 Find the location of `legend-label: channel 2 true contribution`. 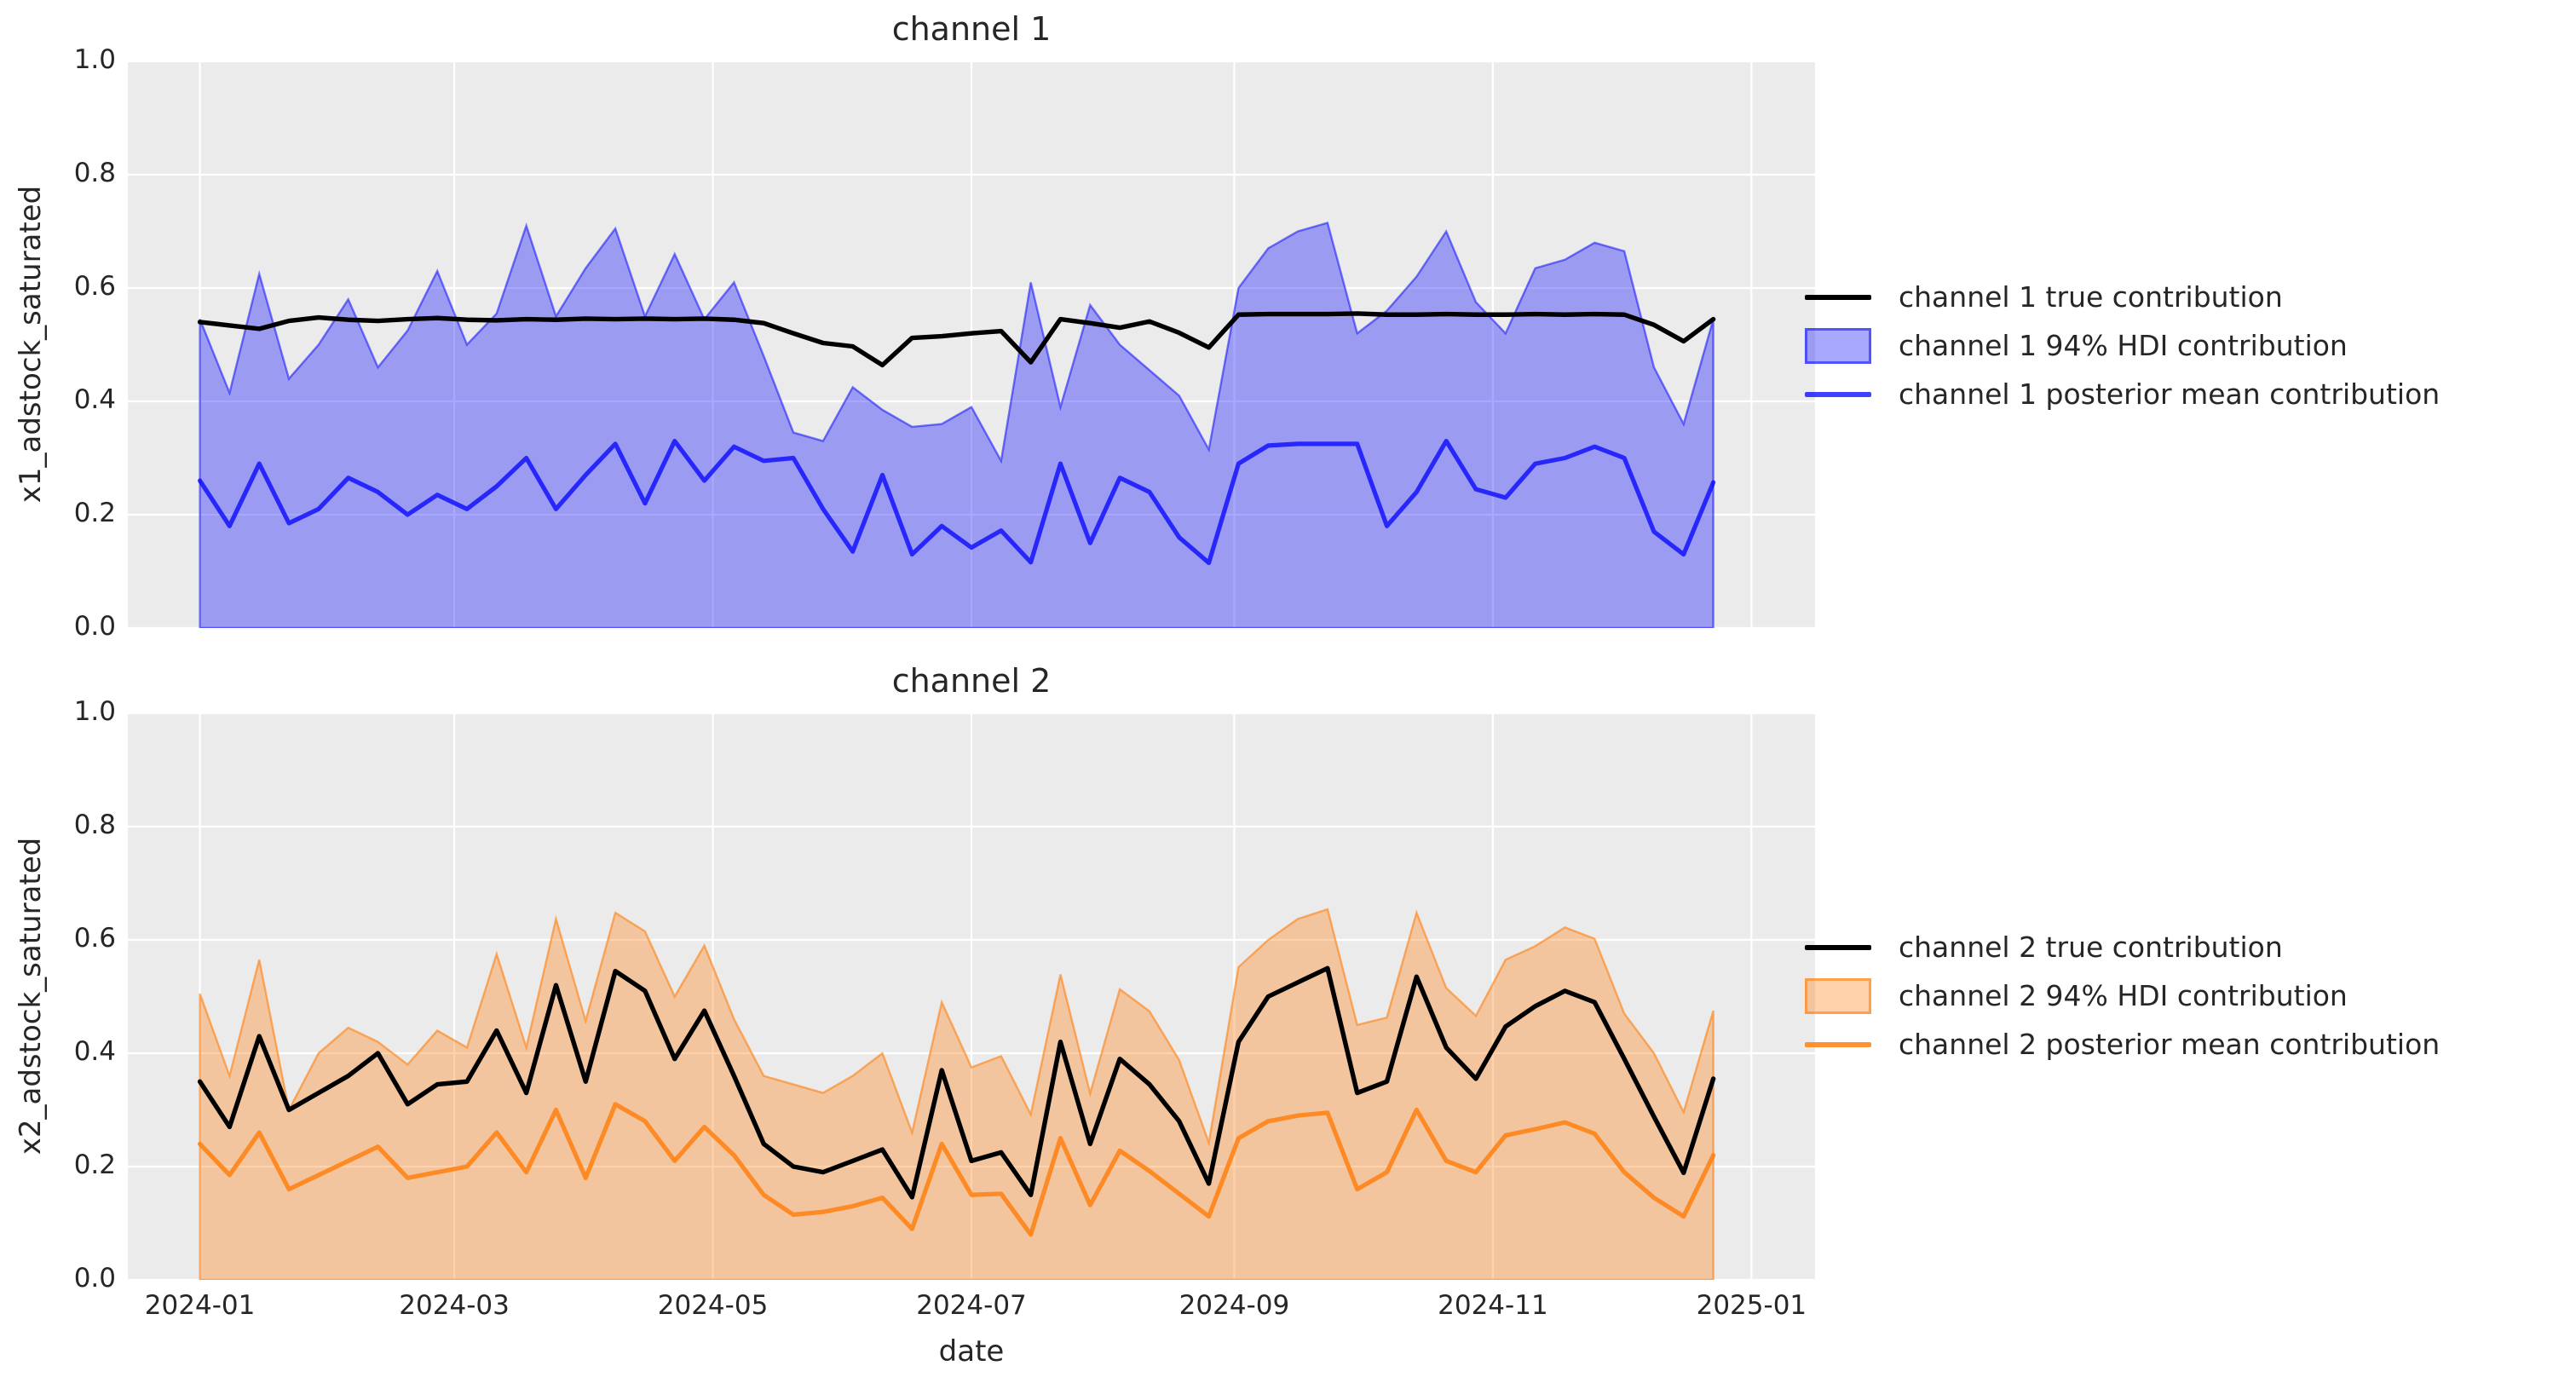

legend-label: channel 2 true contribution is located at coordinates (2091, 948).